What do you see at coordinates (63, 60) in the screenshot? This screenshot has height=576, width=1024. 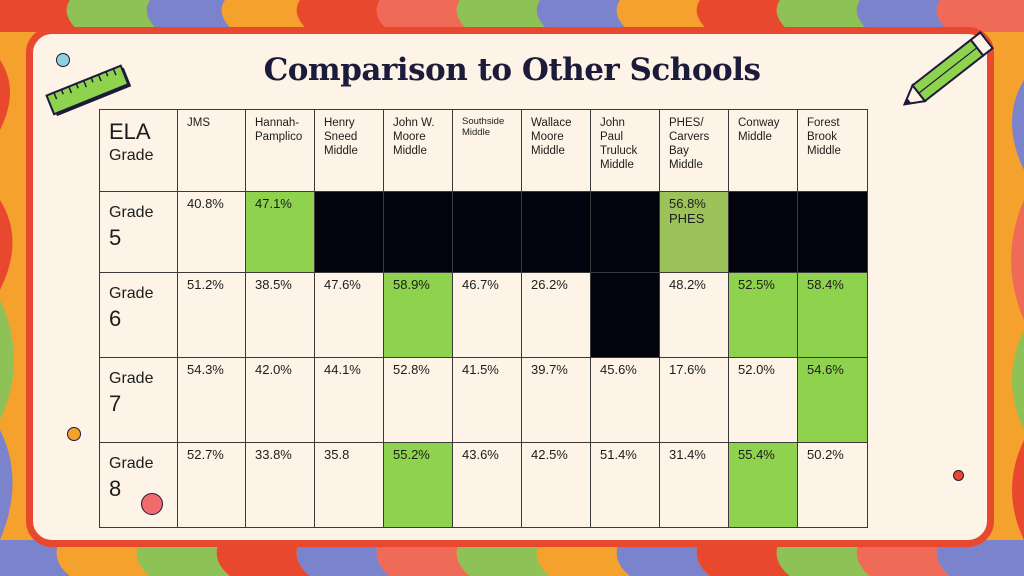 I see `decor-dot-blue` at bounding box center [63, 60].